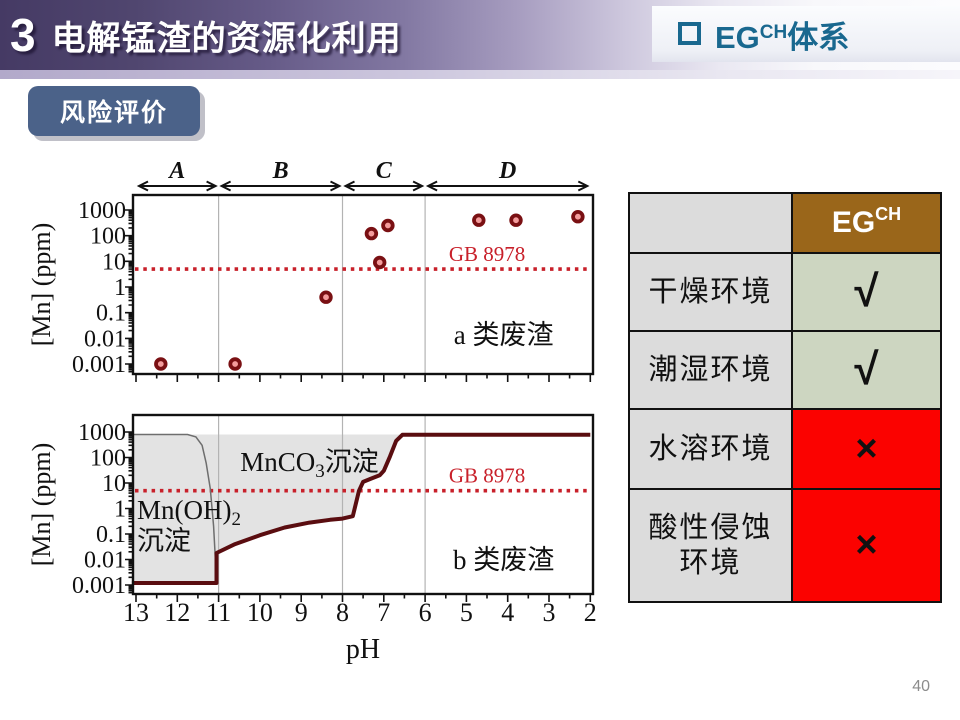 The width and height of the screenshot is (960, 720). I want to click on page-title: 电解锰渣的资源化利用, so click(226, 38).